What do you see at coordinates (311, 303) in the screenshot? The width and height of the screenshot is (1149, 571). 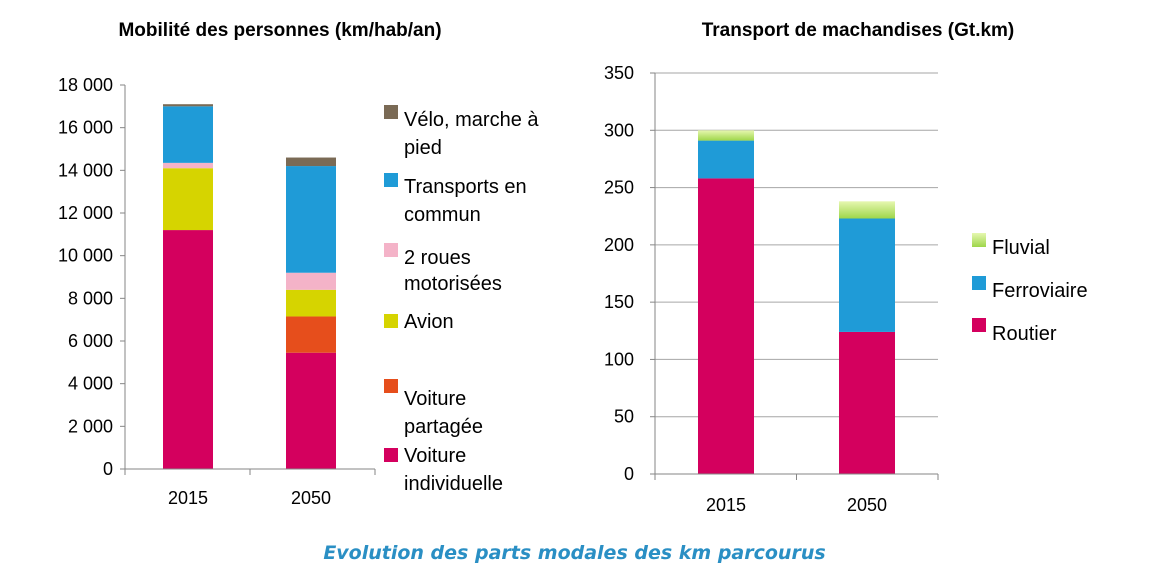 I see `c1-bar-2050-avion` at bounding box center [311, 303].